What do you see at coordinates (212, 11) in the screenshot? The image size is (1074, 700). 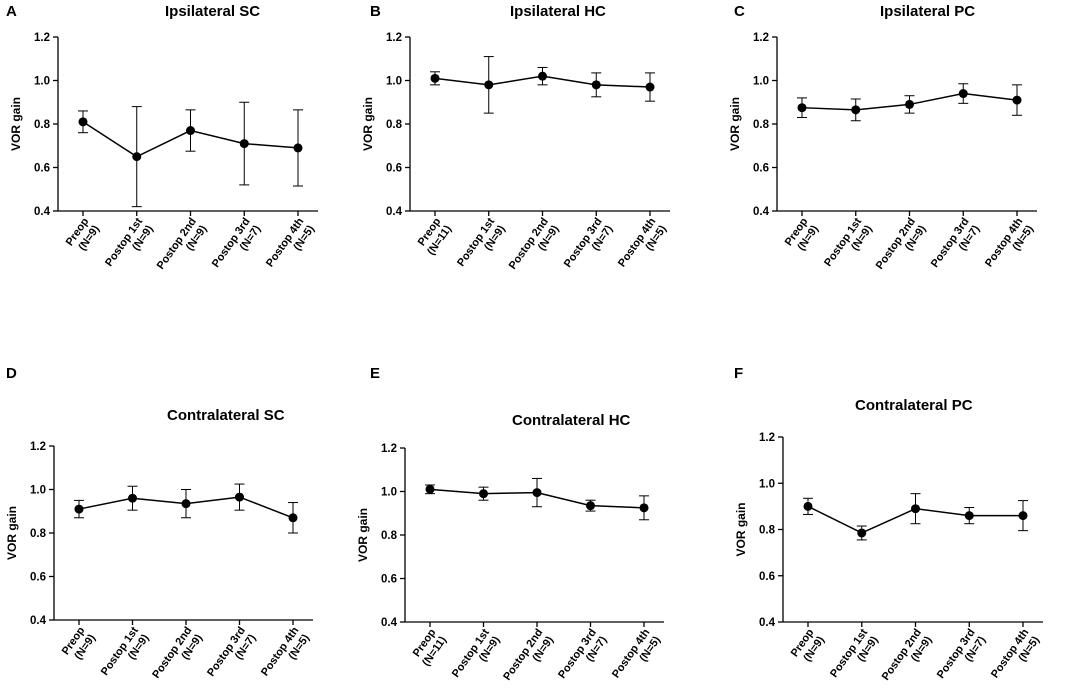 I see `chart-title: Ipsilateral SC` at bounding box center [212, 11].